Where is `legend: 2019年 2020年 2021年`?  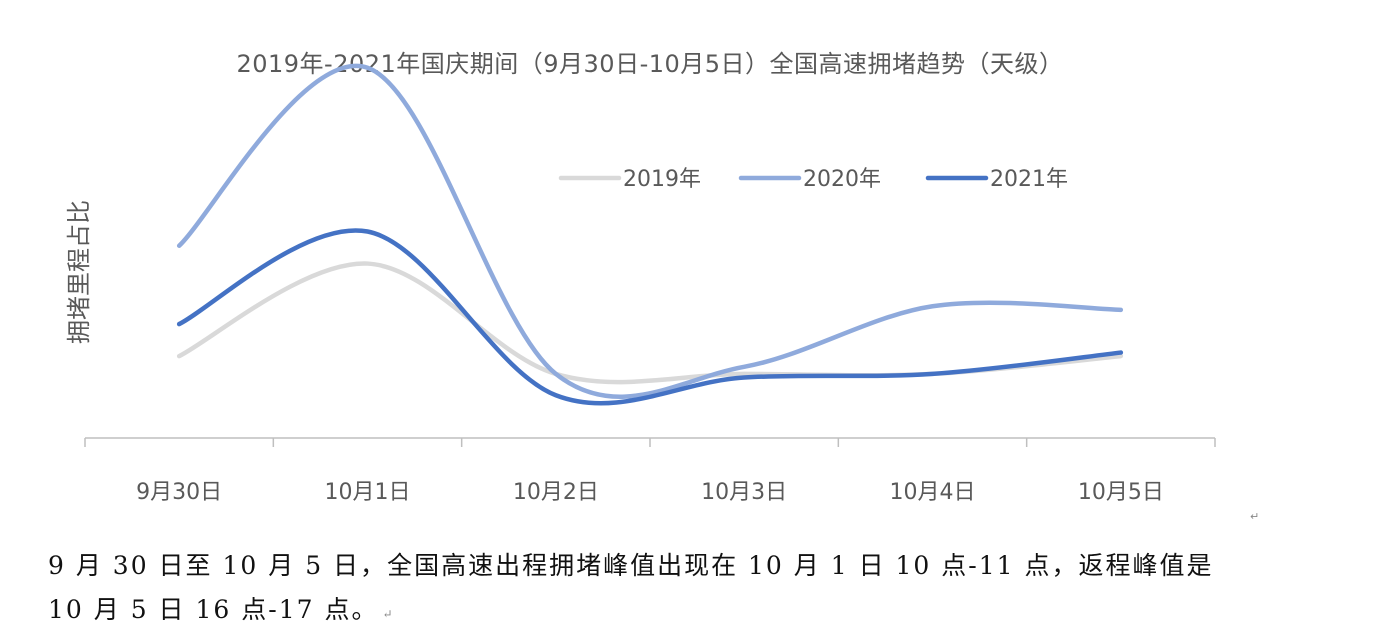
legend: 2019年 2020年 2021年 is located at coordinates (813, 179).